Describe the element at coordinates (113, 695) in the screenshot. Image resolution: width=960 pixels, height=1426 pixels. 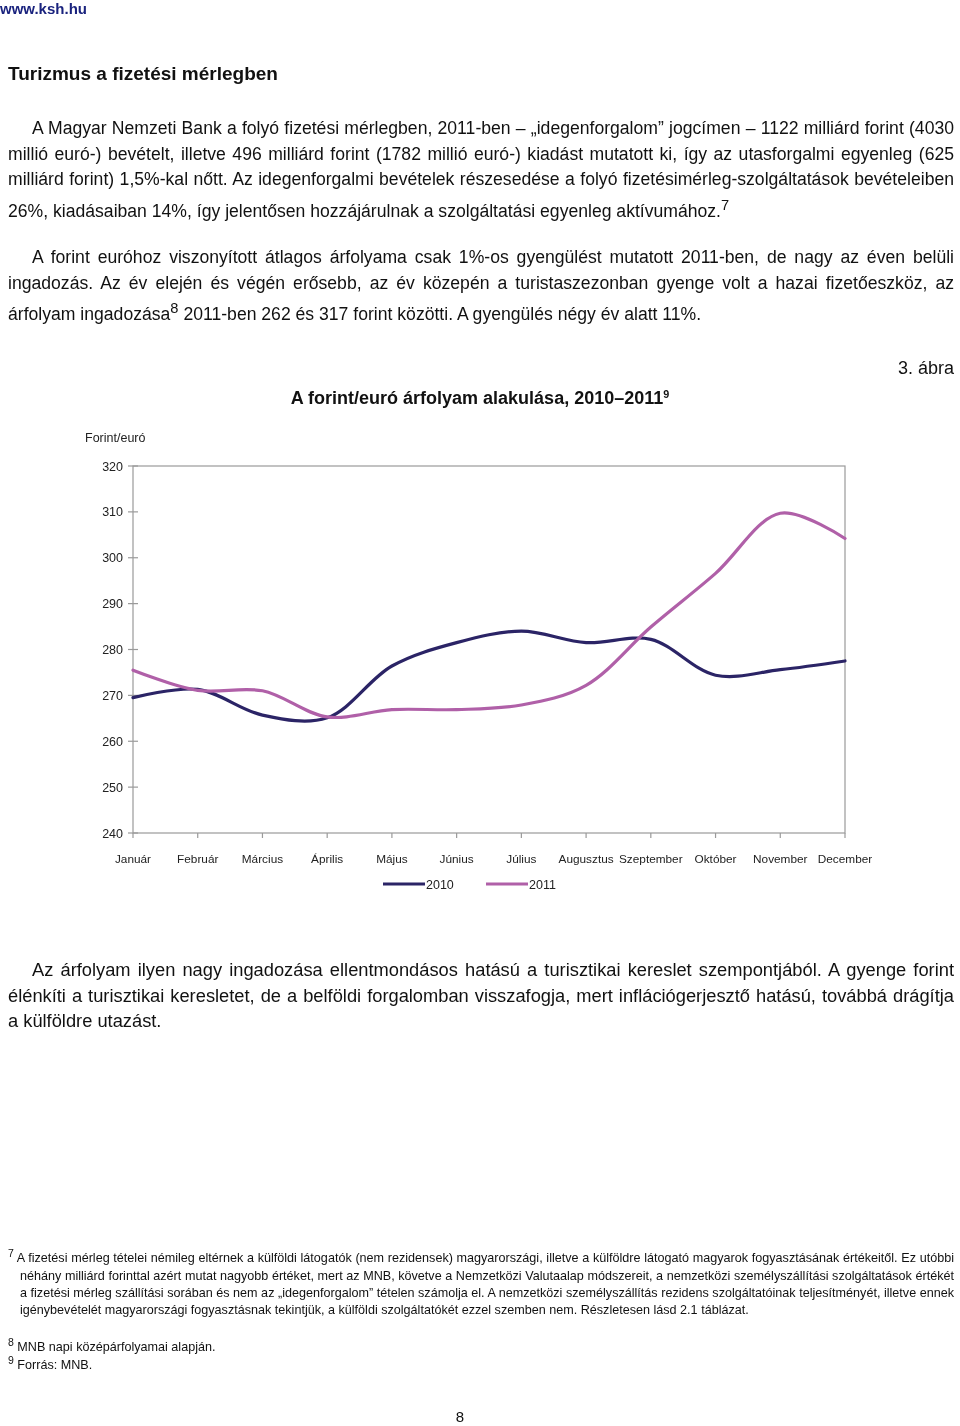
I see `y-tick-label: 270` at that location.